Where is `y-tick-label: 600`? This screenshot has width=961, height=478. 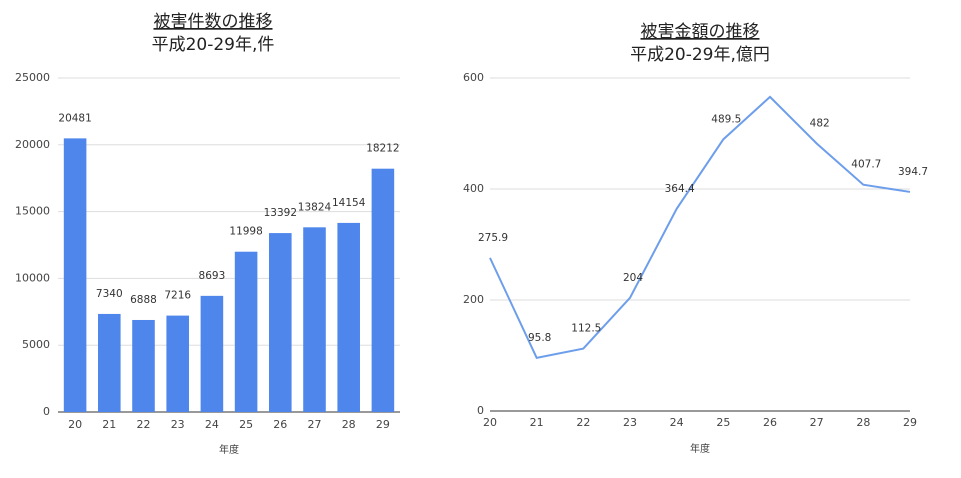 y-tick-label: 600 is located at coordinates (473, 77).